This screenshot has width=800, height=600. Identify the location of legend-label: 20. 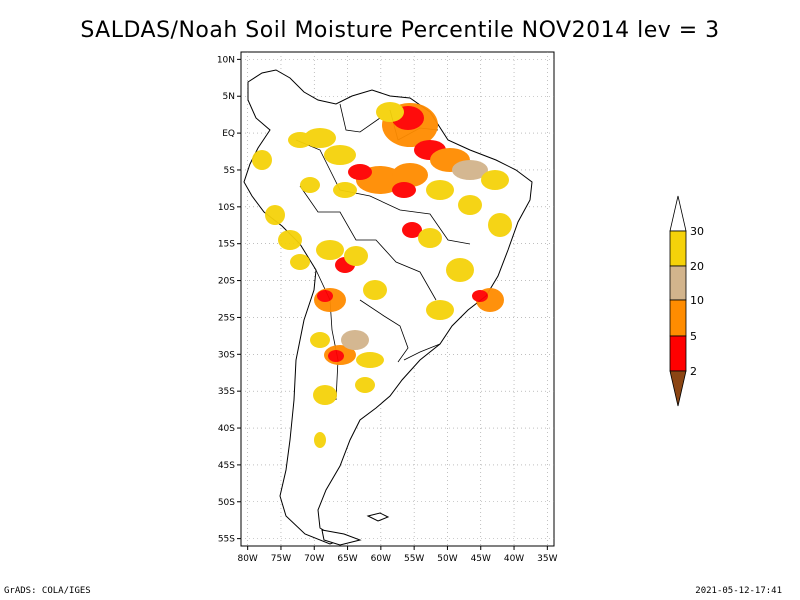
(697, 266).